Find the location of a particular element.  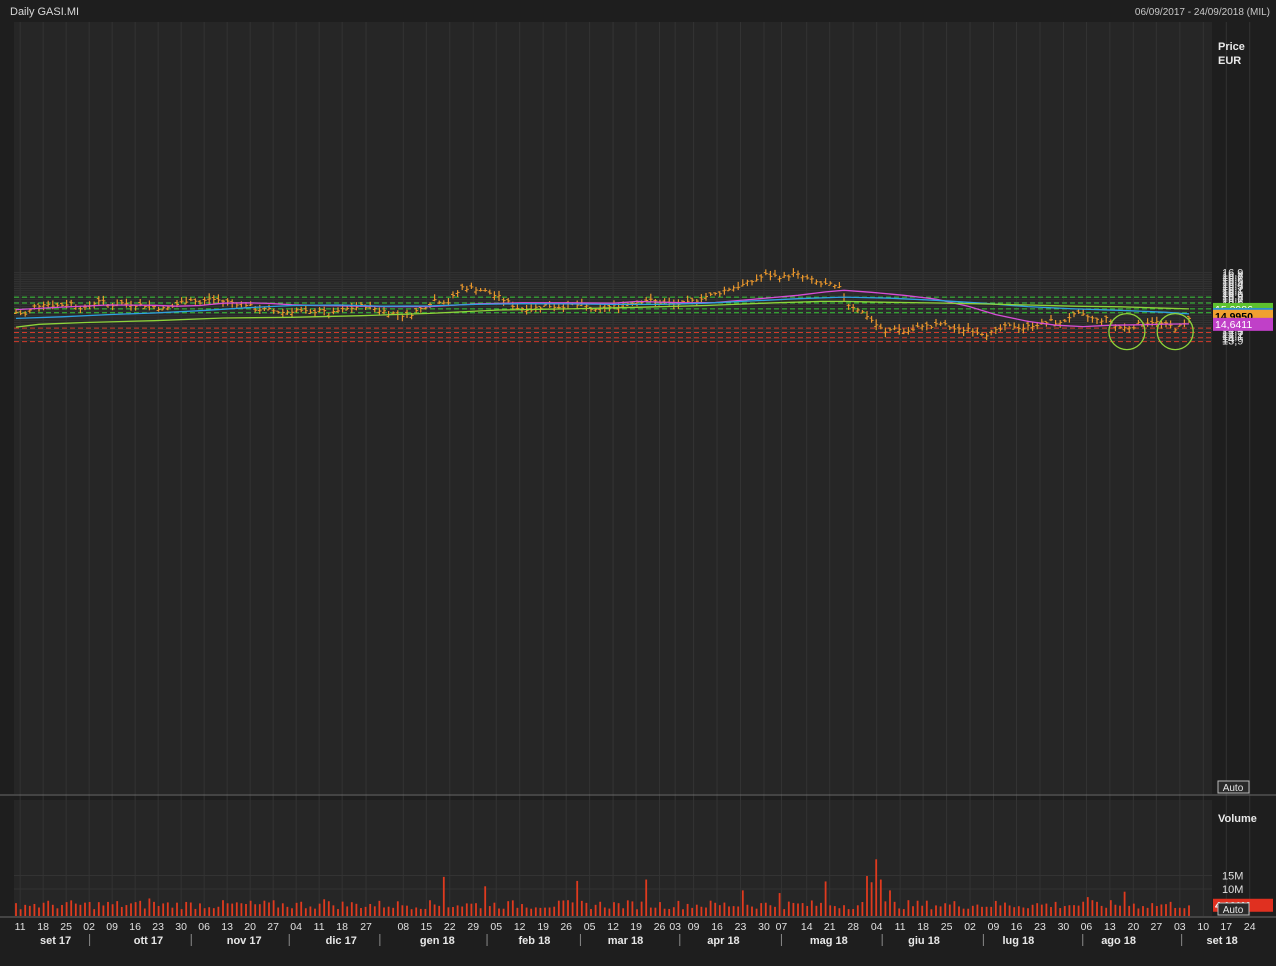

price-value-badge is located at coordinates (1243, 324).